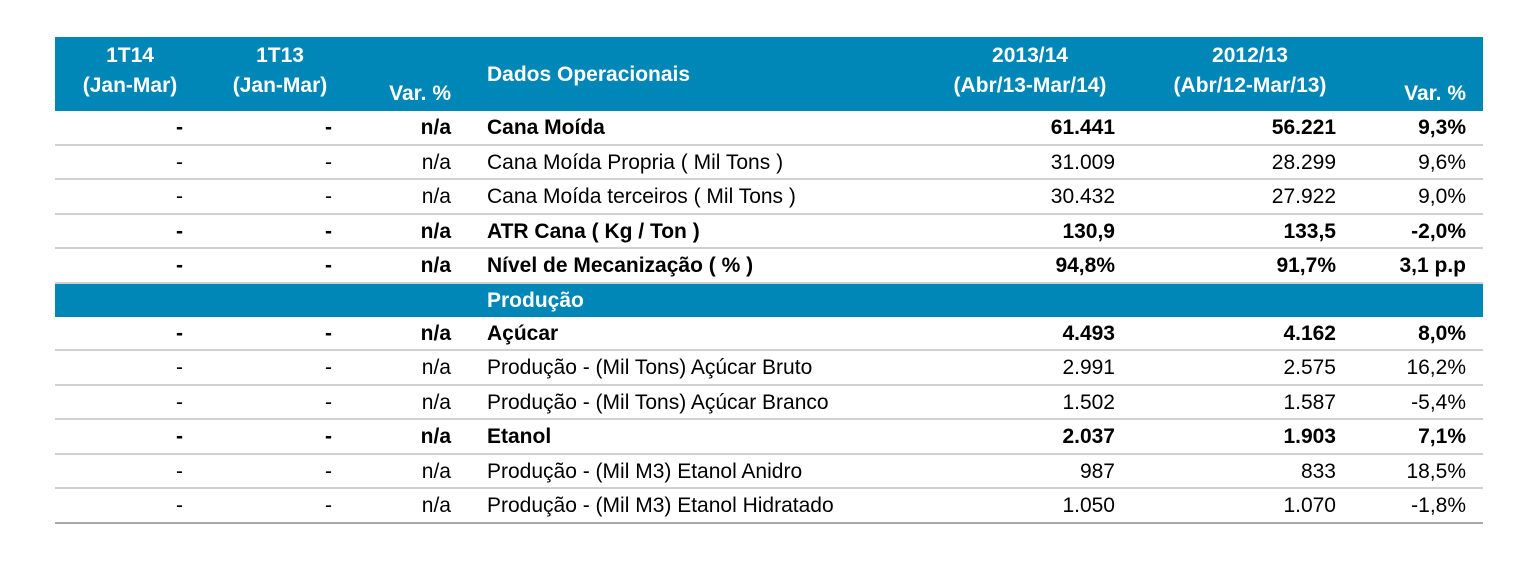 Image resolution: width=1540 pixels, height=565 pixels. What do you see at coordinates (1088, 367) in the screenshot?
I see `value-2013-14: 2.991` at bounding box center [1088, 367].